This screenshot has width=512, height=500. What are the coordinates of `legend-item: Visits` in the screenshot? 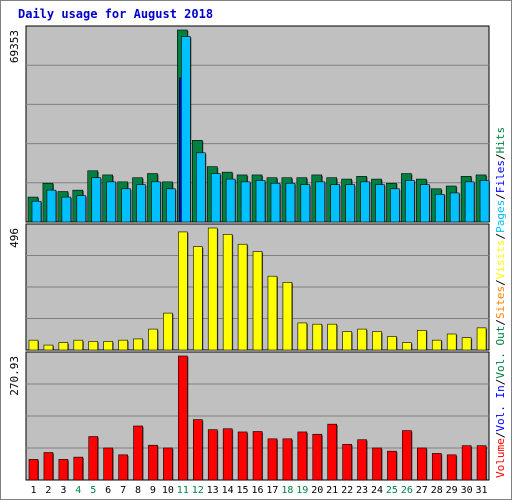 It's located at (500, 260).